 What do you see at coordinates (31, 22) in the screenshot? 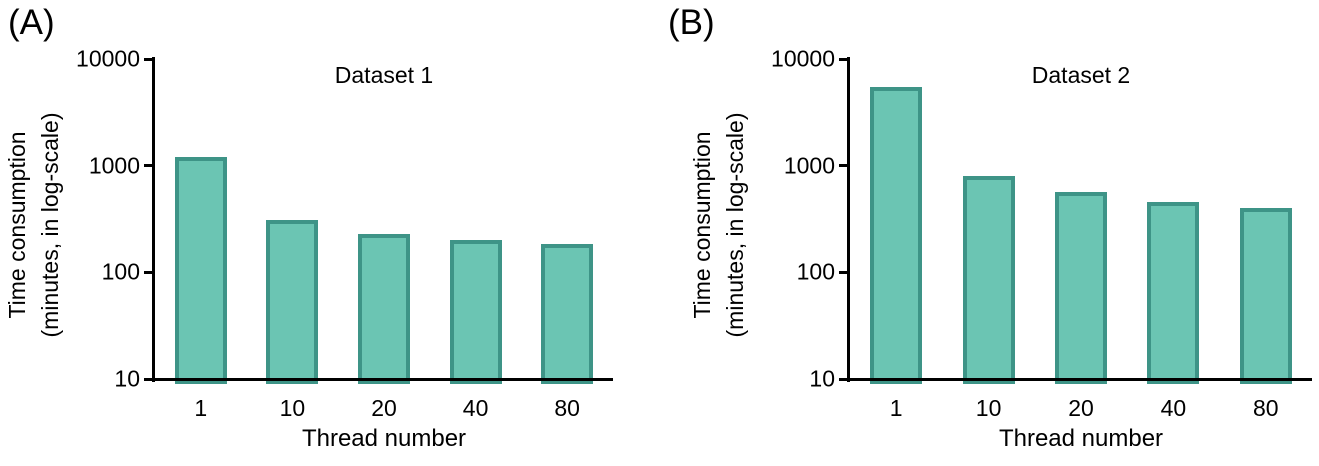
I see `panel-a-label: (A)` at bounding box center [31, 22].